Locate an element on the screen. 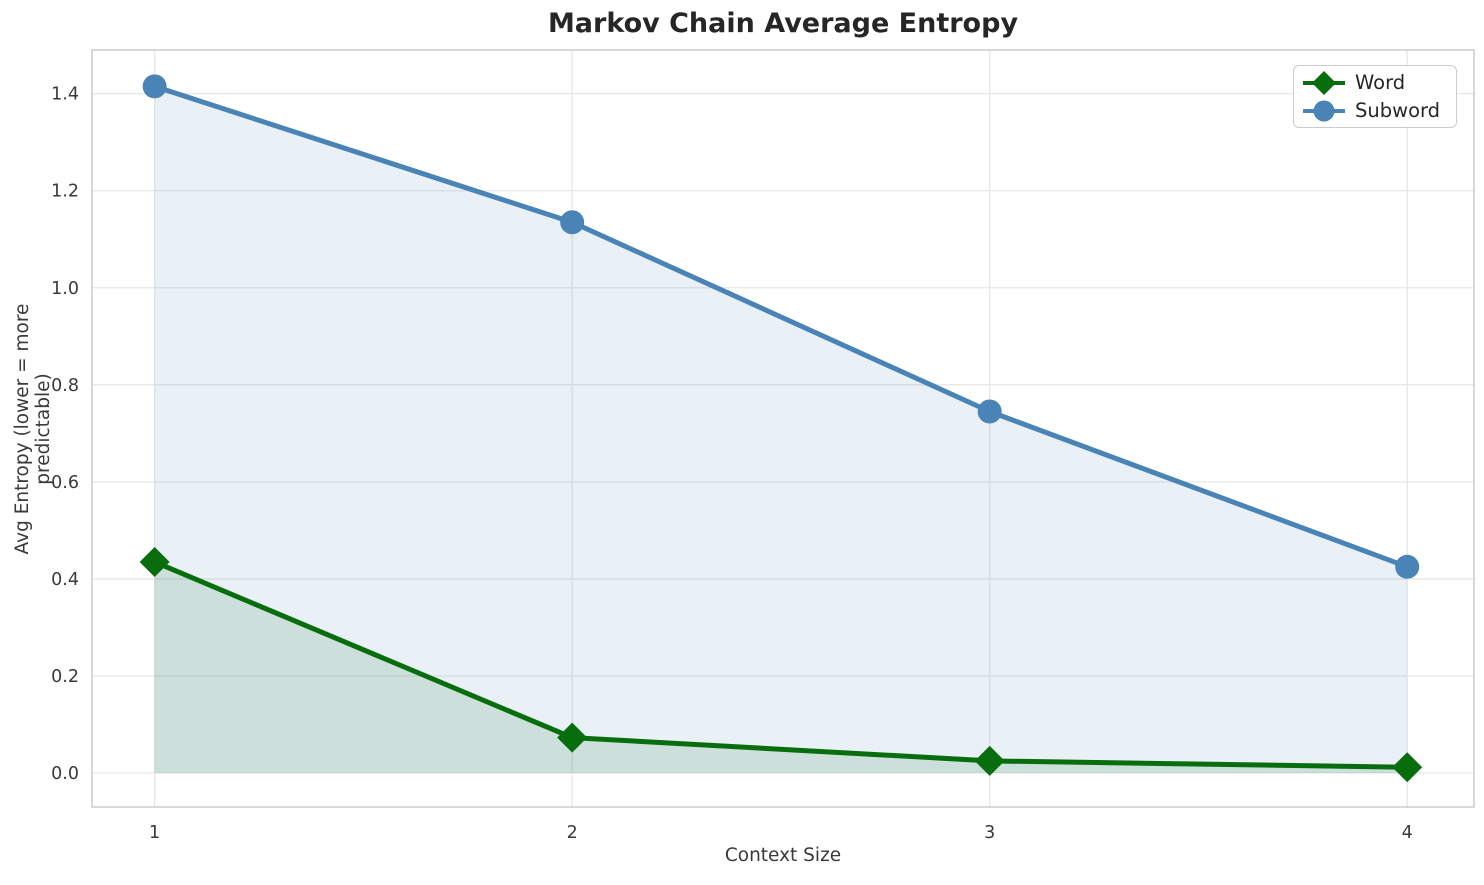 The width and height of the screenshot is (1484, 885). subword-legend-swatch is located at coordinates (1324, 110).